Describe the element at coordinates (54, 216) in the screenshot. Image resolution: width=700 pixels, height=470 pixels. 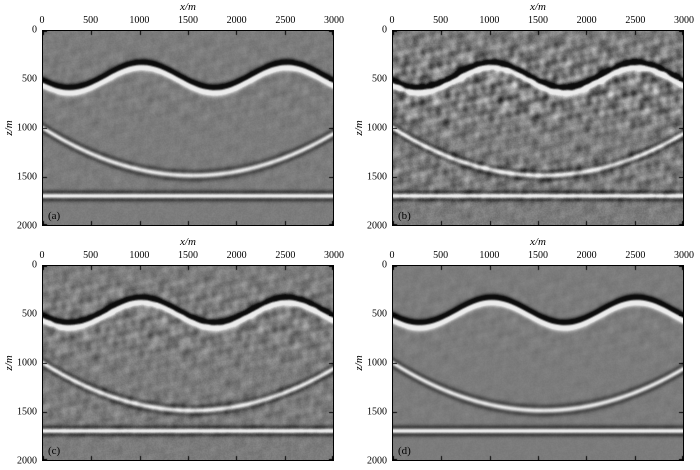
I see `panel-label-a: (a)` at that location.